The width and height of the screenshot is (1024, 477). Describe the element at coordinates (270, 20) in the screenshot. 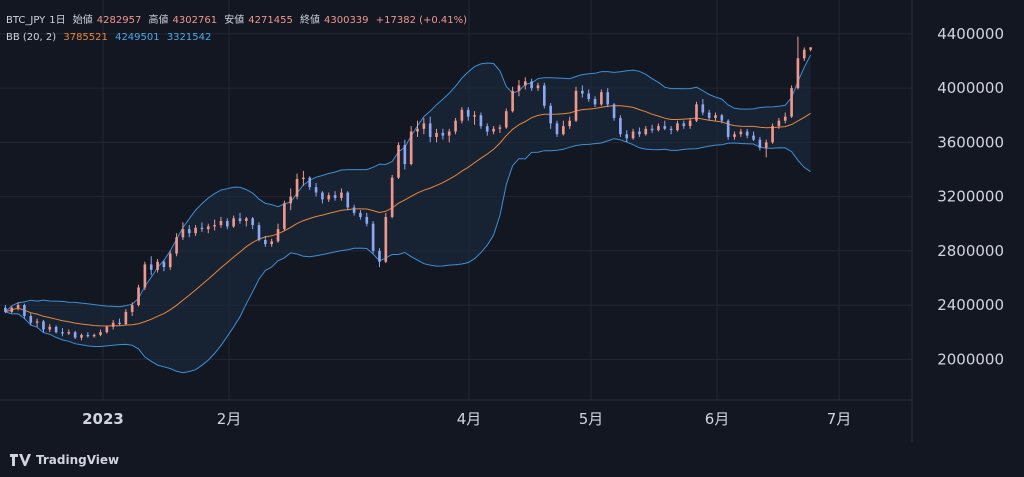

I see `low-value: 4271455` at that location.